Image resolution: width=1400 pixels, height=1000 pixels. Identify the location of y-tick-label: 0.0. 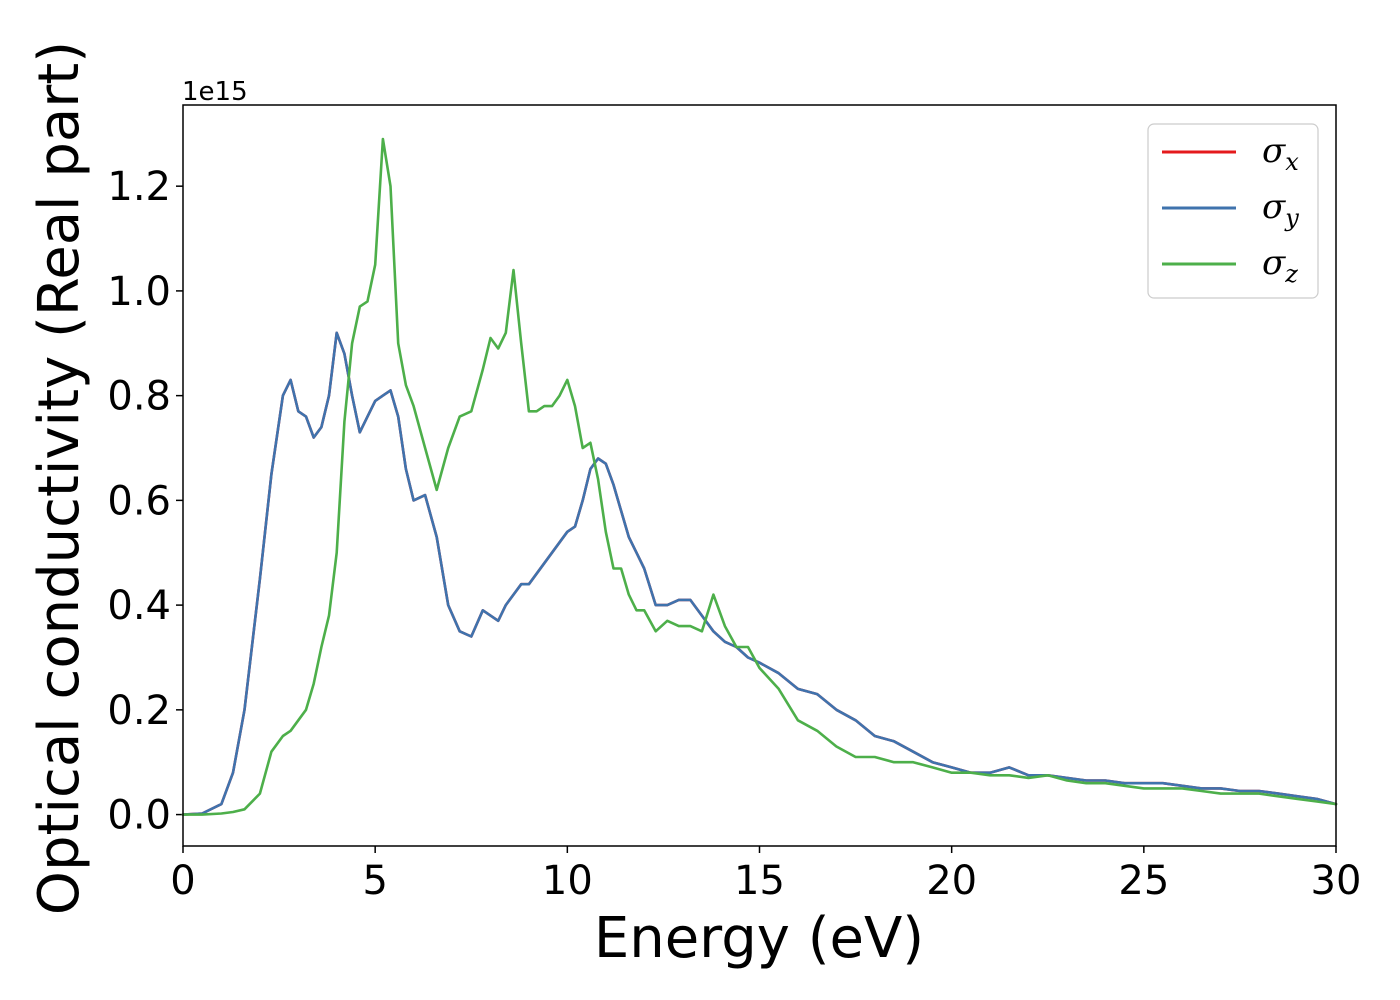
(139, 816).